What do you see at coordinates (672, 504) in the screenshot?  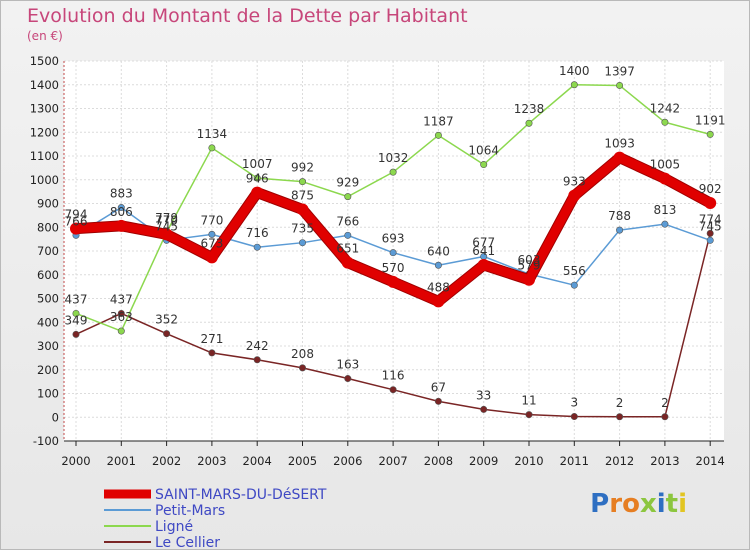 I see `logo-letter: t` at bounding box center [672, 504].